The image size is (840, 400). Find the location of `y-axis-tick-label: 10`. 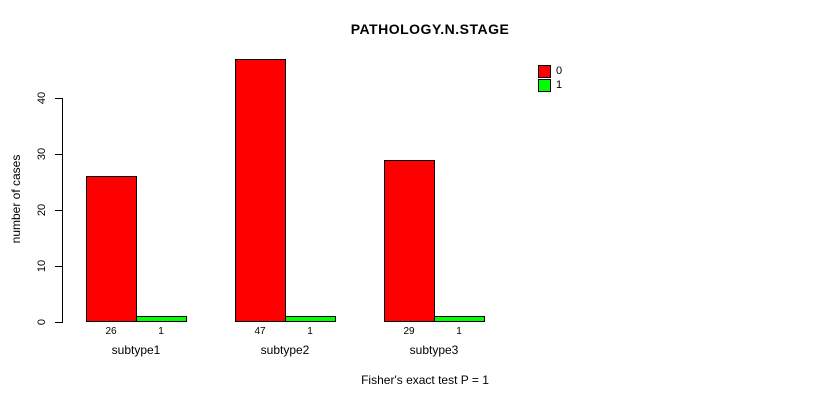

y-axis-tick-label: 10 is located at coordinates (42, 266).